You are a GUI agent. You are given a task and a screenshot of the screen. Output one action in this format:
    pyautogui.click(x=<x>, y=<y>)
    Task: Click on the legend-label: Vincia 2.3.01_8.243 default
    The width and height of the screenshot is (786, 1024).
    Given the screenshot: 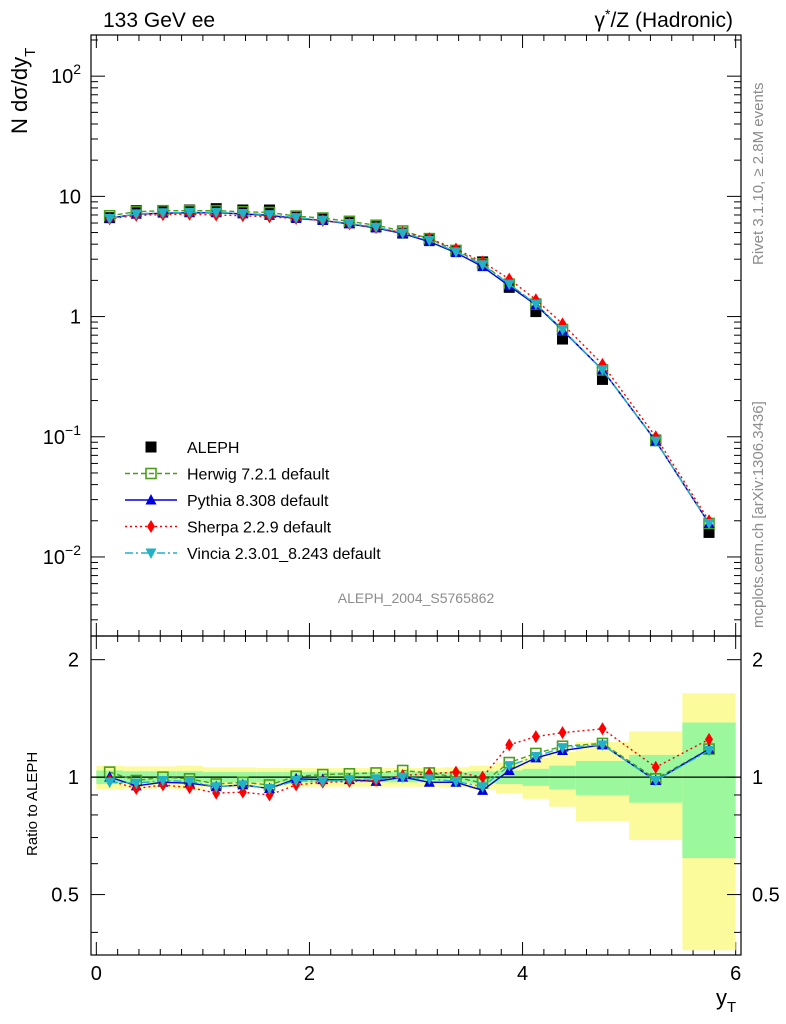 What is the action you would take?
    pyautogui.click(x=284, y=554)
    